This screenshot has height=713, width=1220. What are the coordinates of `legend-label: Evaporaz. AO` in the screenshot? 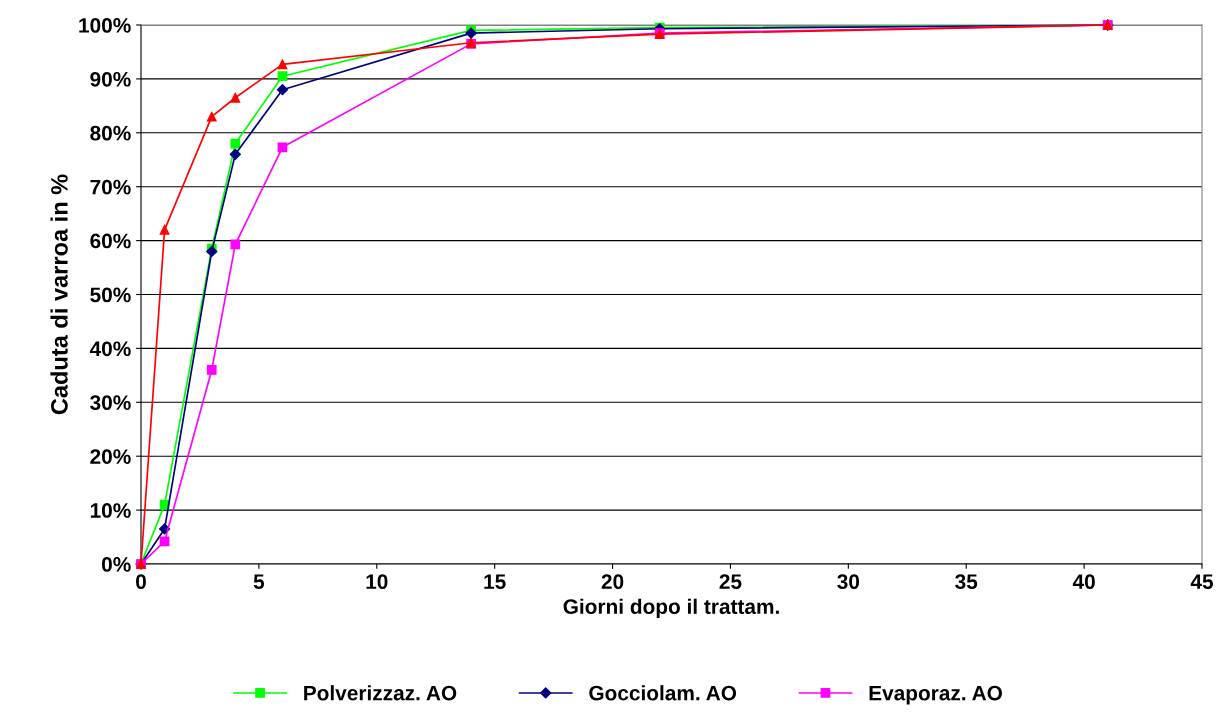 It's located at (935, 695).